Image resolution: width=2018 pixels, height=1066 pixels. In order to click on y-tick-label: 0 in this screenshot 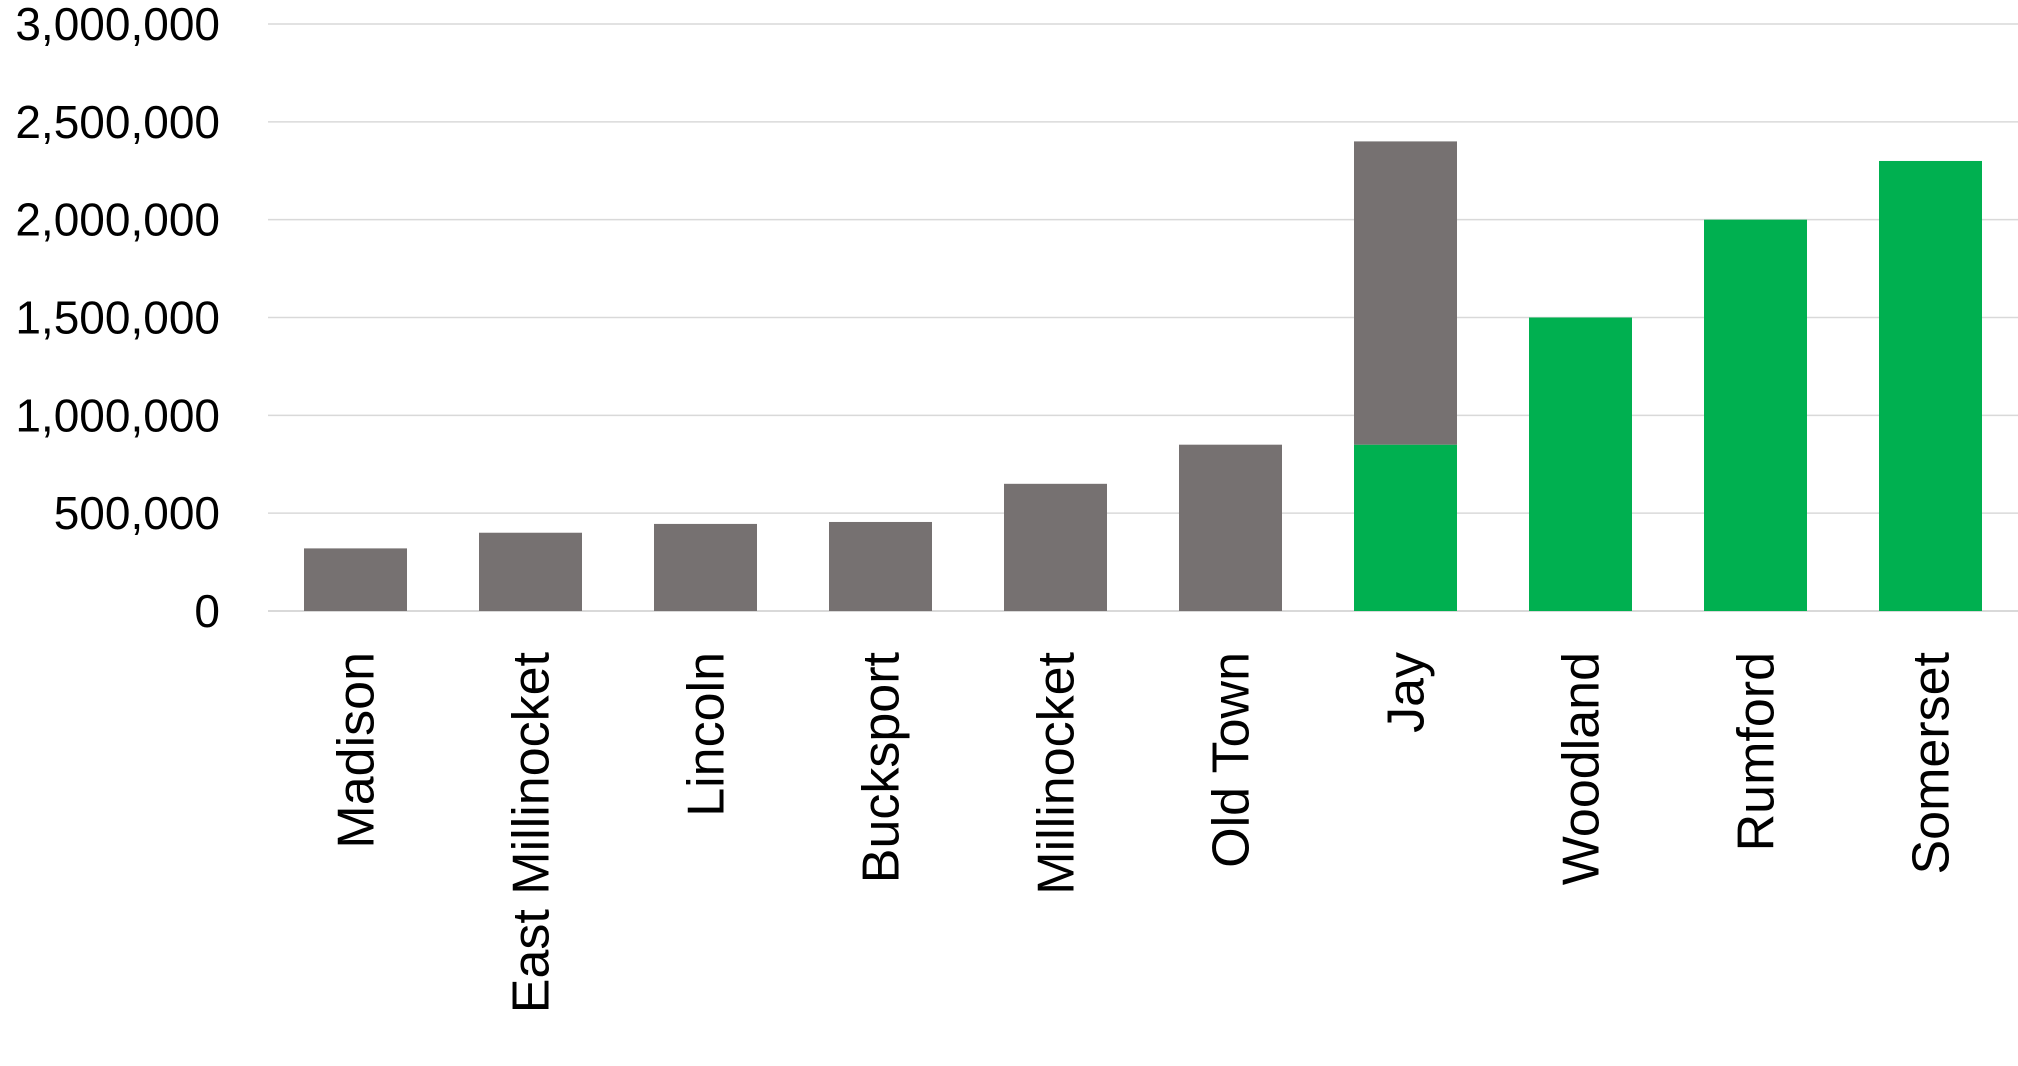, I will do `click(207, 611)`.